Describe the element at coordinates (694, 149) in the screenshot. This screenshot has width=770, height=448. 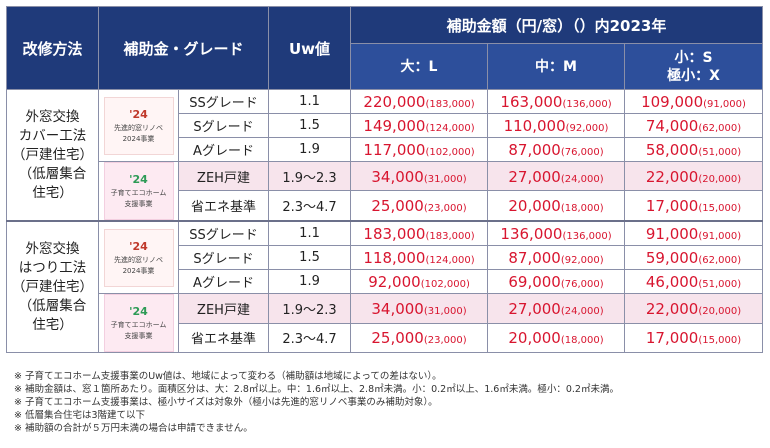
I see `amount-small: 58,000(51,000)` at that location.